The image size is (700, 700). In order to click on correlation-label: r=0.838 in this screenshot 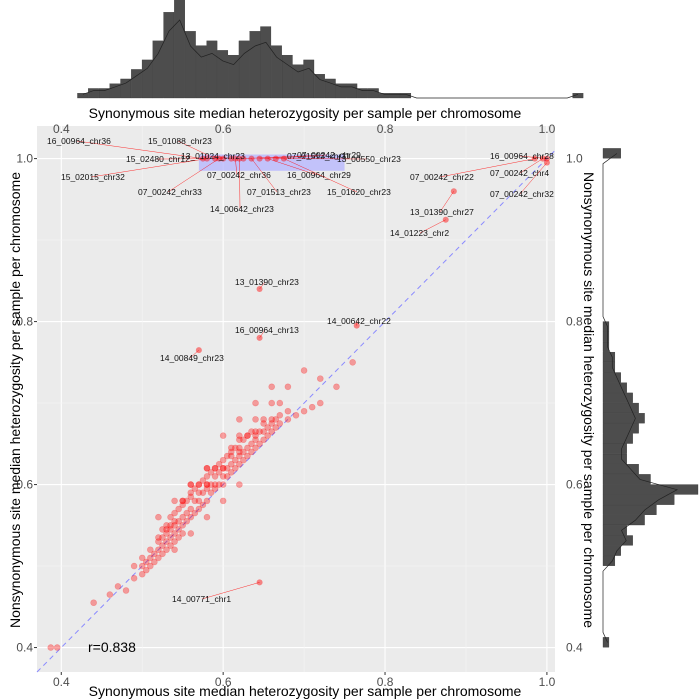, I will do `click(112, 647)`.